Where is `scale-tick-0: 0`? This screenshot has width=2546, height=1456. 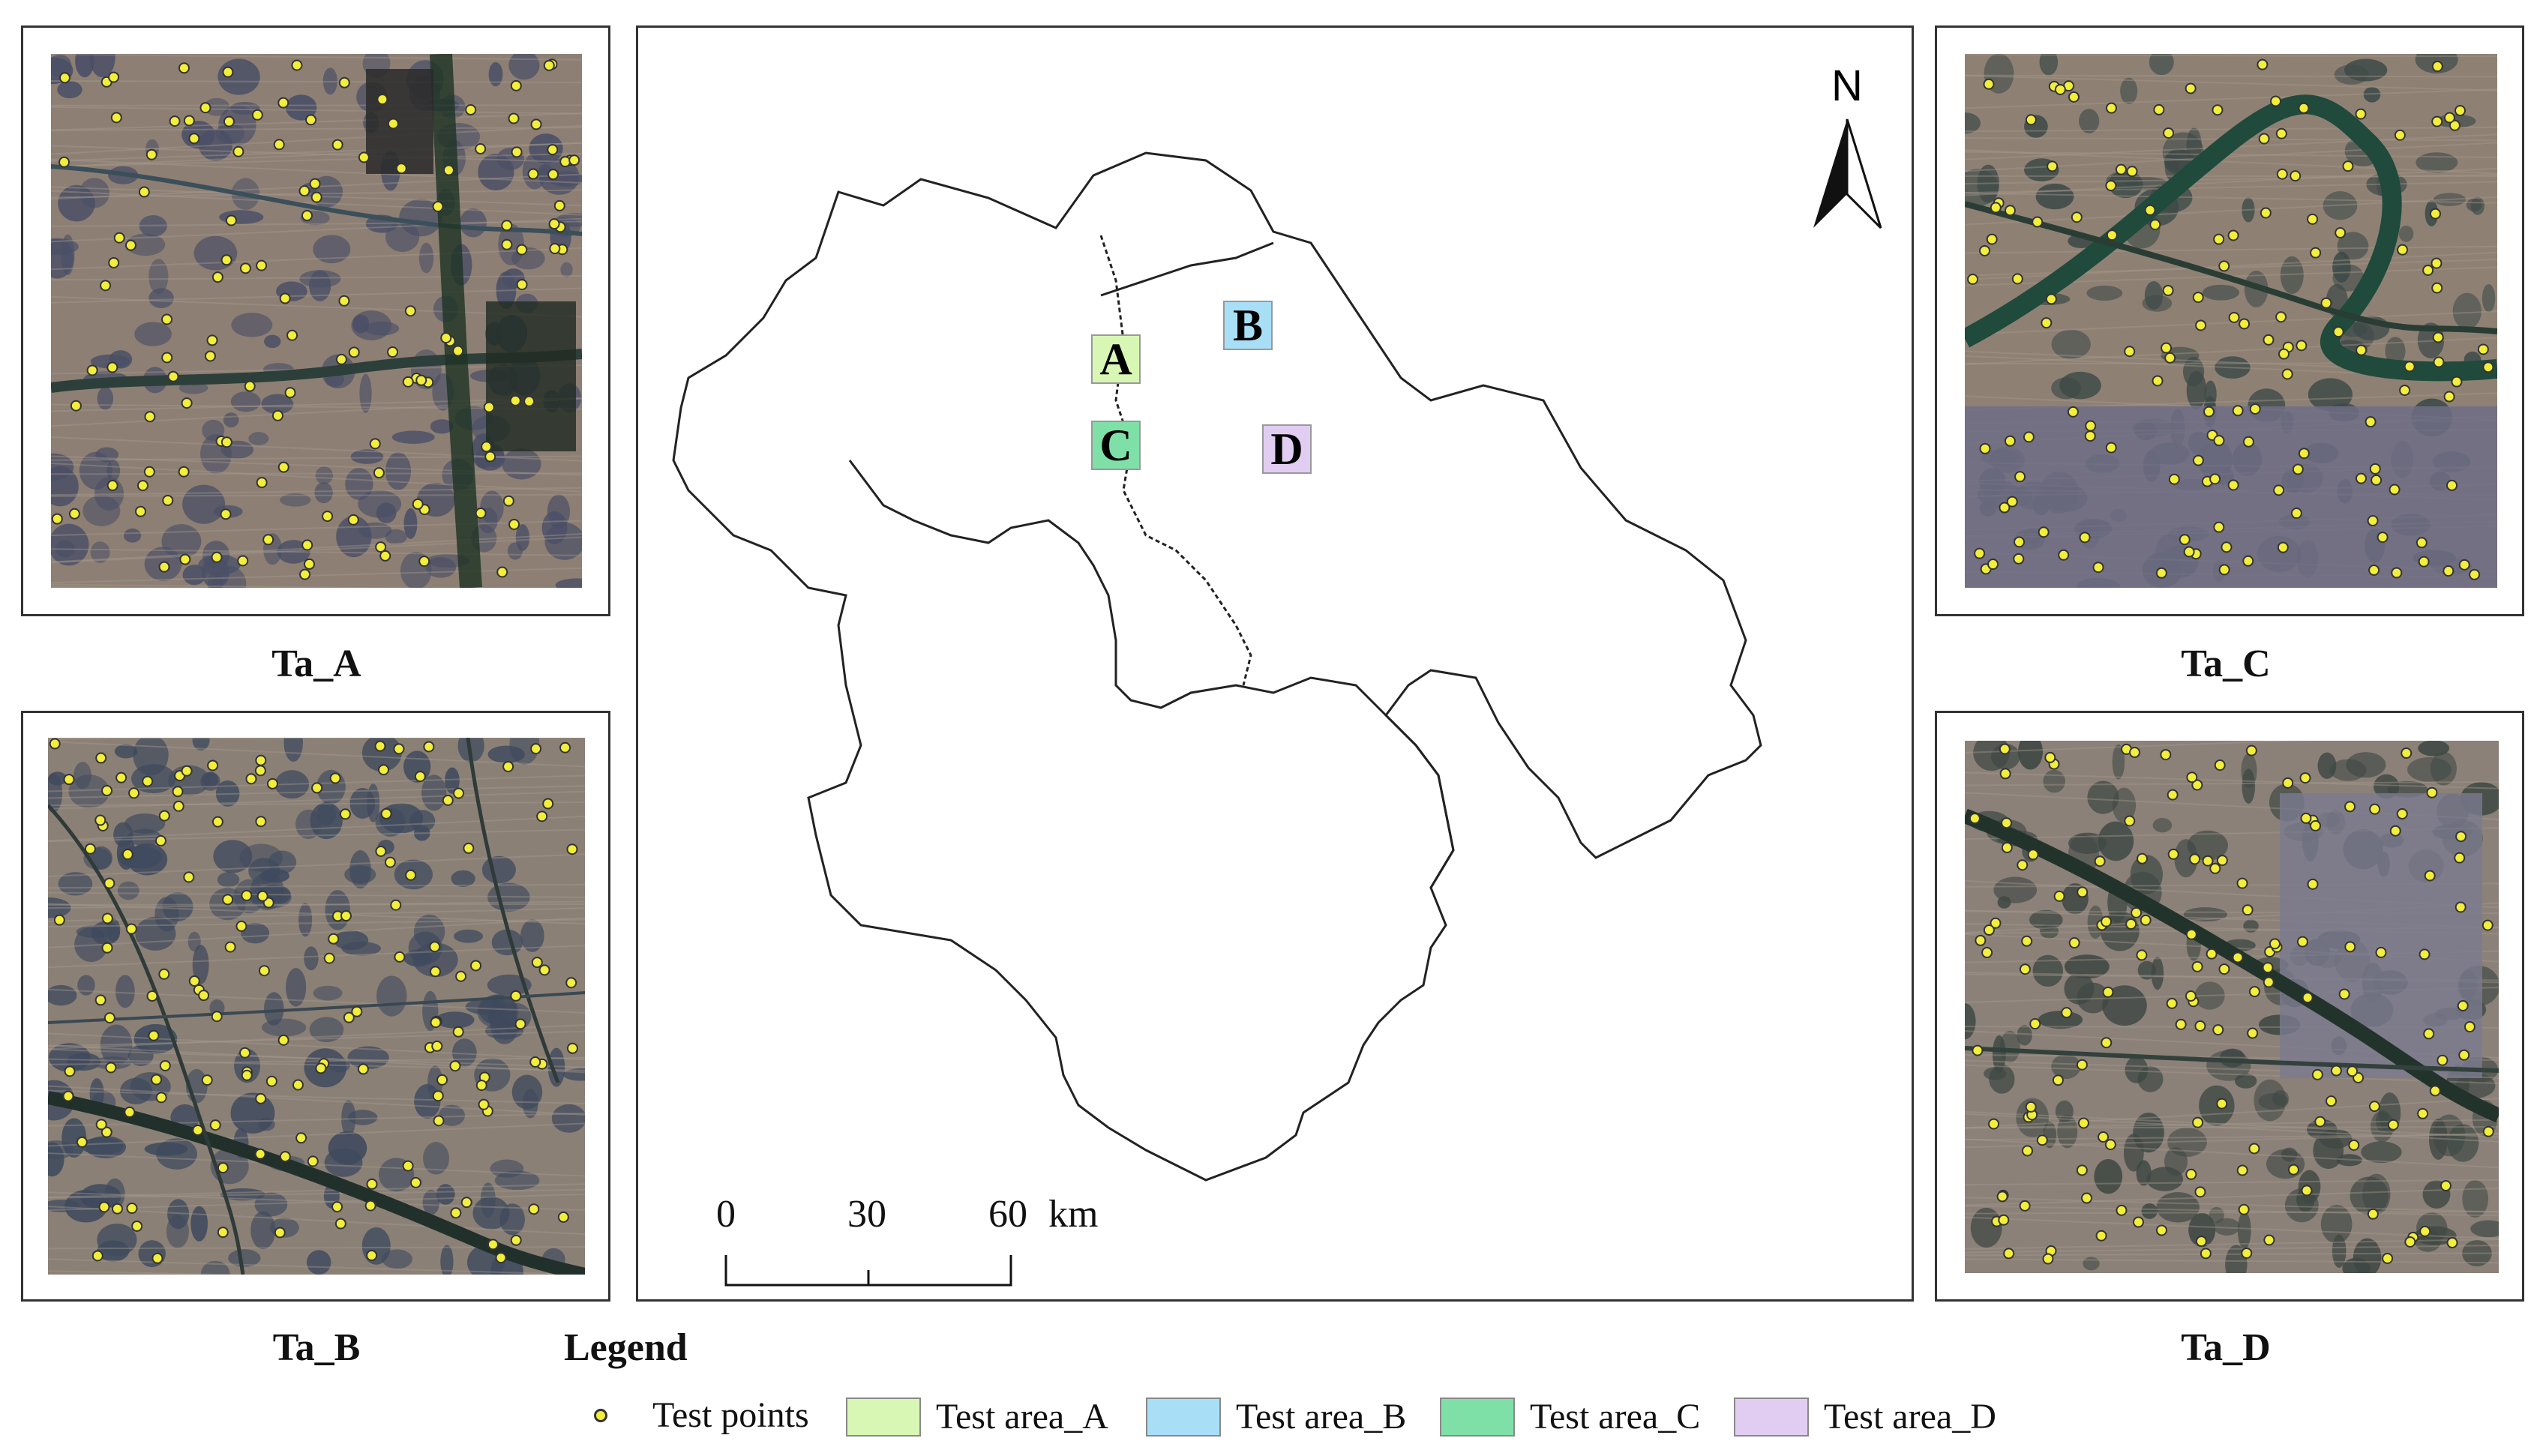 scale-tick-0: 0 is located at coordinates (726, 1214).